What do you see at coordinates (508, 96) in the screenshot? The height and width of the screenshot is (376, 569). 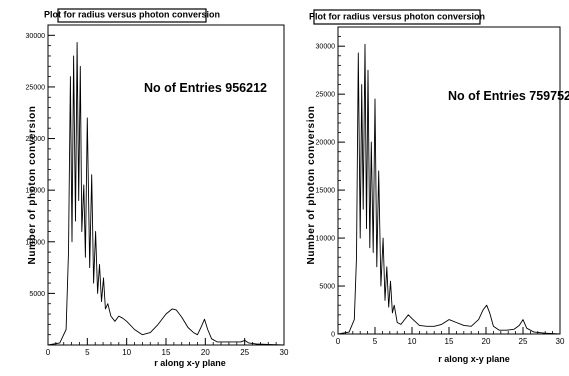 I see `entries-annotation: No of Entries 759752` at bounding box center [508, 96].